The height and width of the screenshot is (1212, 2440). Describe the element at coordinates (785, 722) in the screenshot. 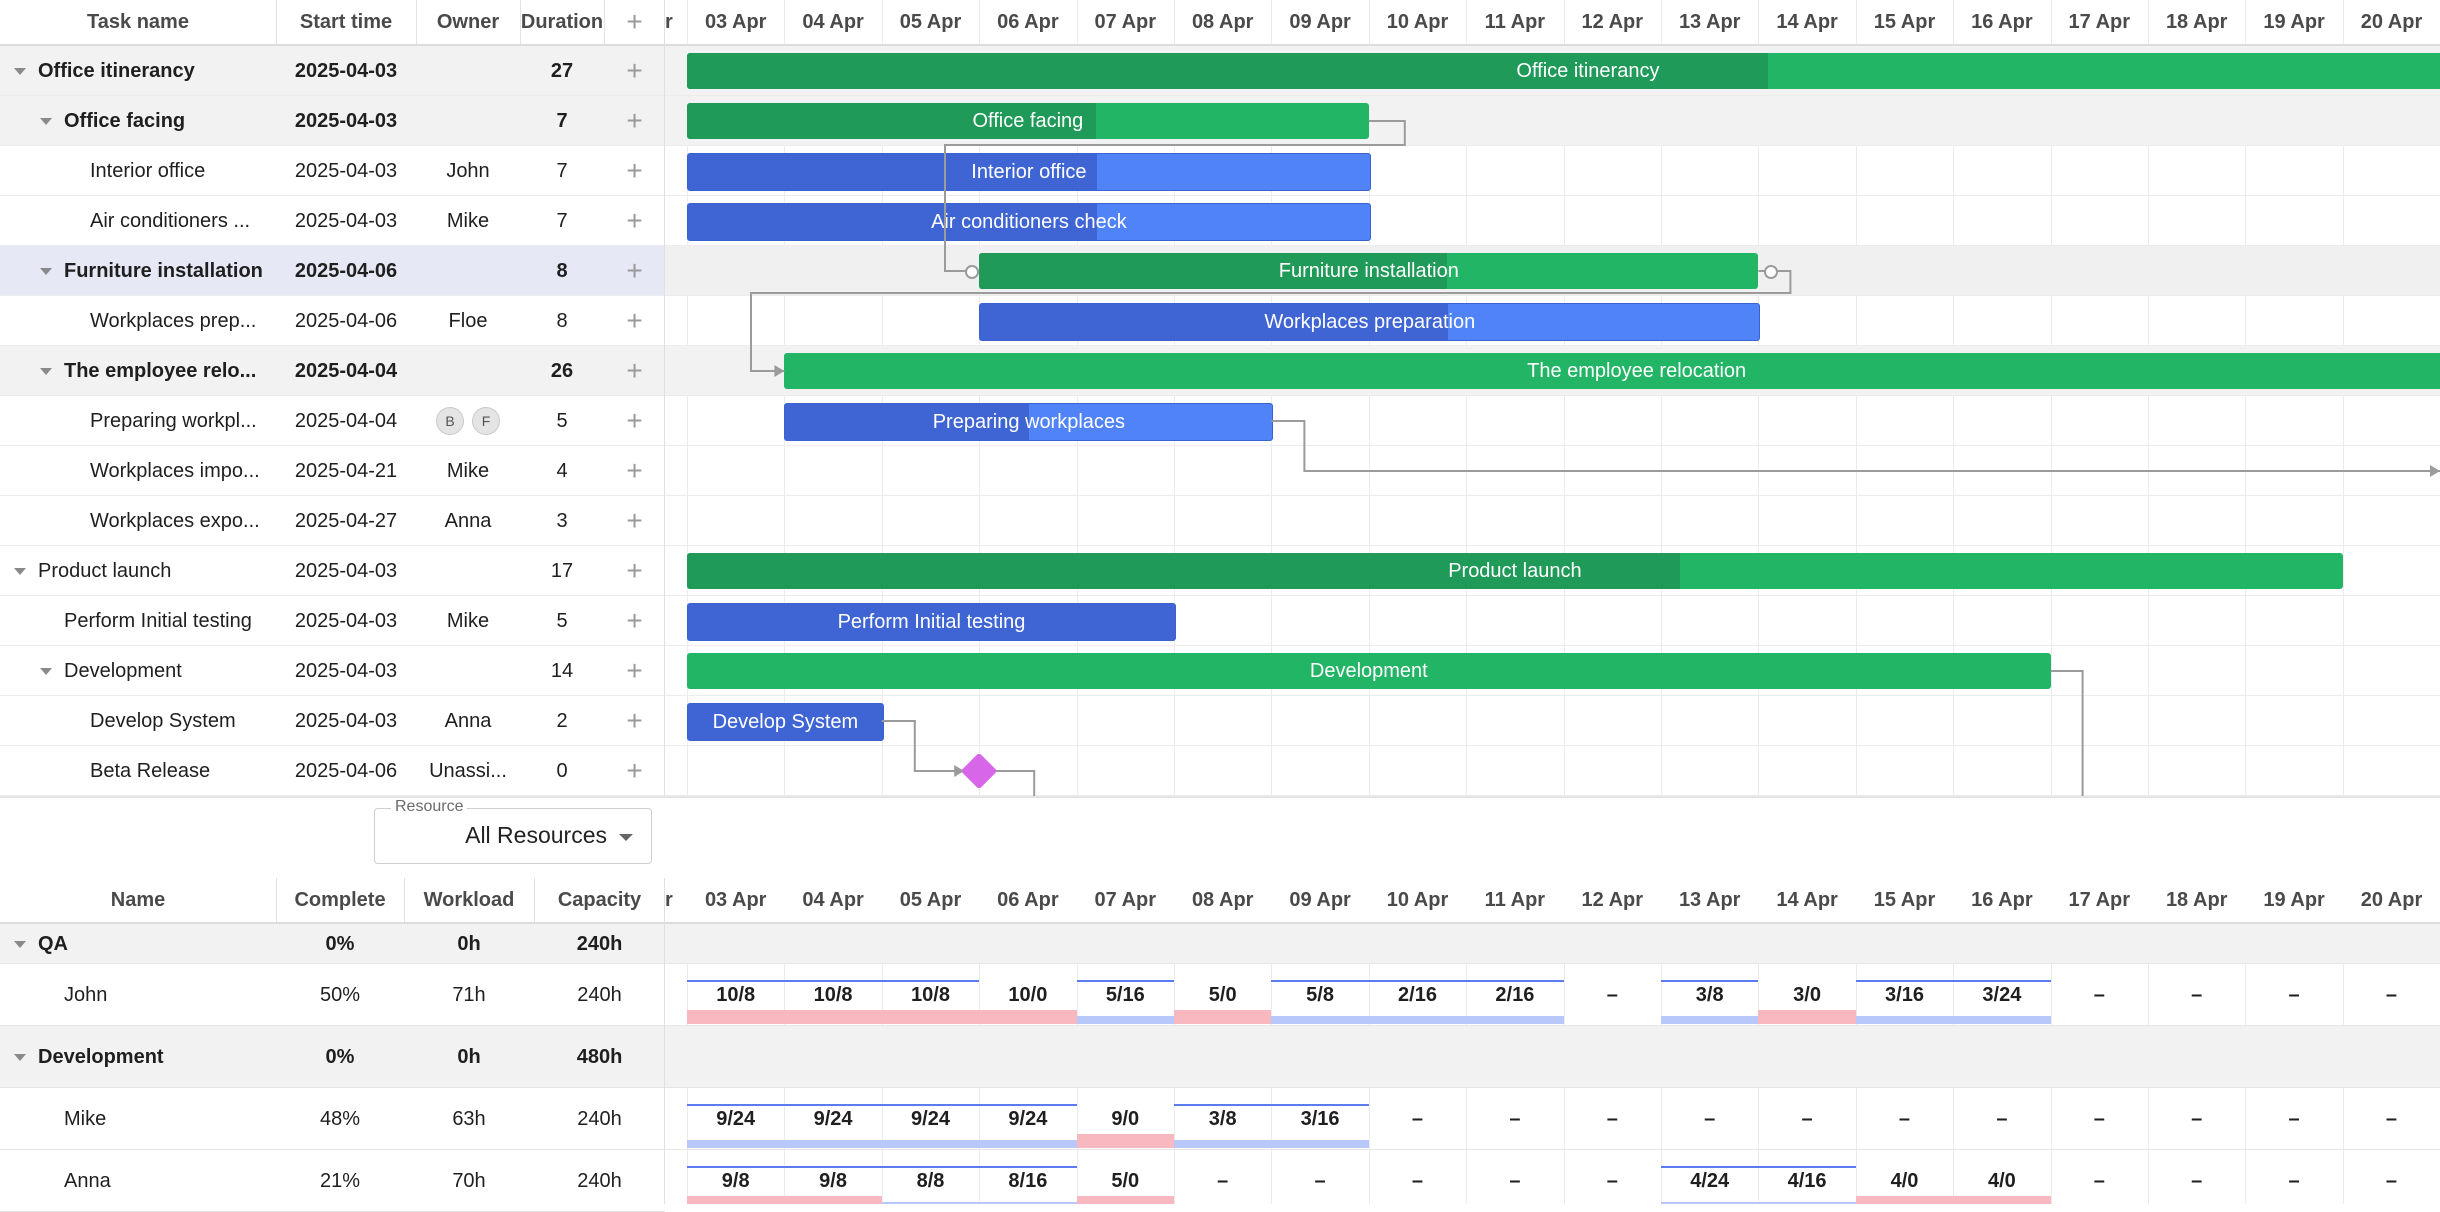

I see `task-bar: Develop System` at that location.